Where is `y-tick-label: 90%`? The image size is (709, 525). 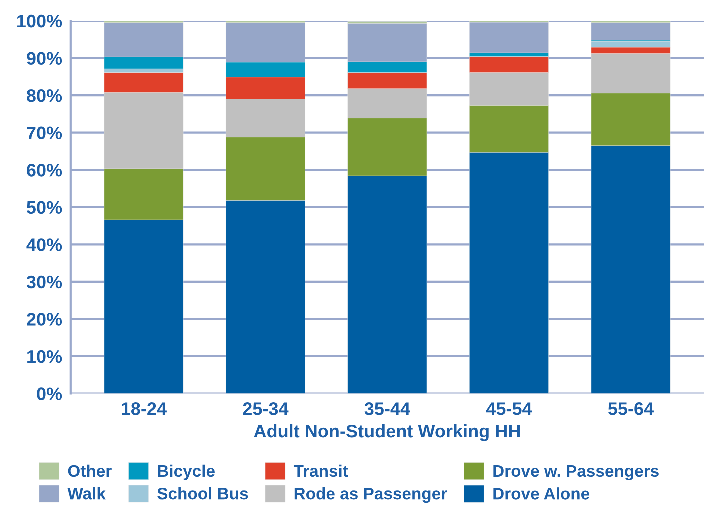
y-tick-label: 90% is located at coordinates (44, 58).